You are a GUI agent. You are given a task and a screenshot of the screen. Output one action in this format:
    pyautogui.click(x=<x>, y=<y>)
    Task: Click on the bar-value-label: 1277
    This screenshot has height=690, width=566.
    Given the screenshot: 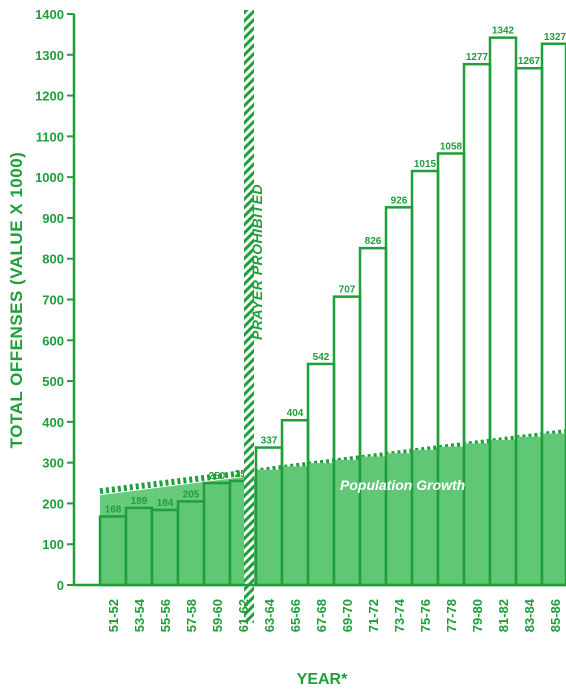 What is the action you would take?
    pyautogui.click(x=477, y=57)
    